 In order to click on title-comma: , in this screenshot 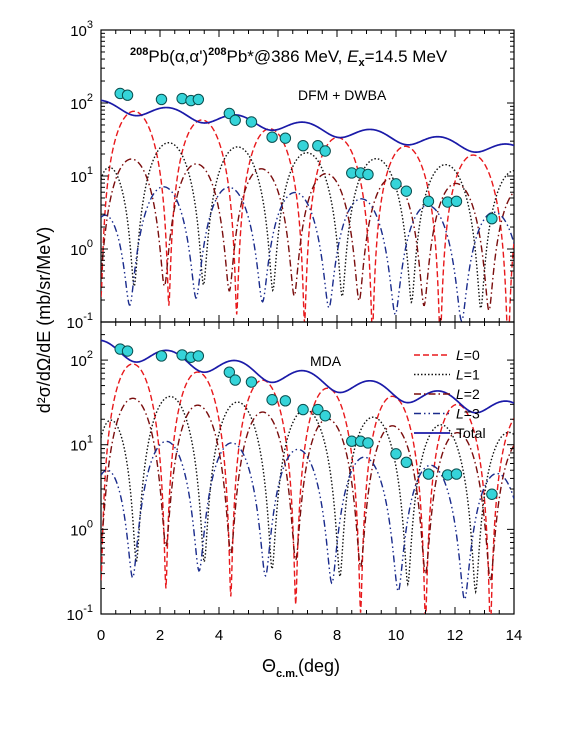, I will do `click(187, 56)`.